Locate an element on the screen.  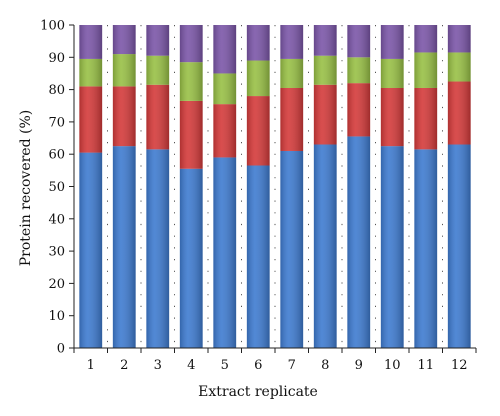
bar-shading-4-s2 is located at coordinates (191, 134).